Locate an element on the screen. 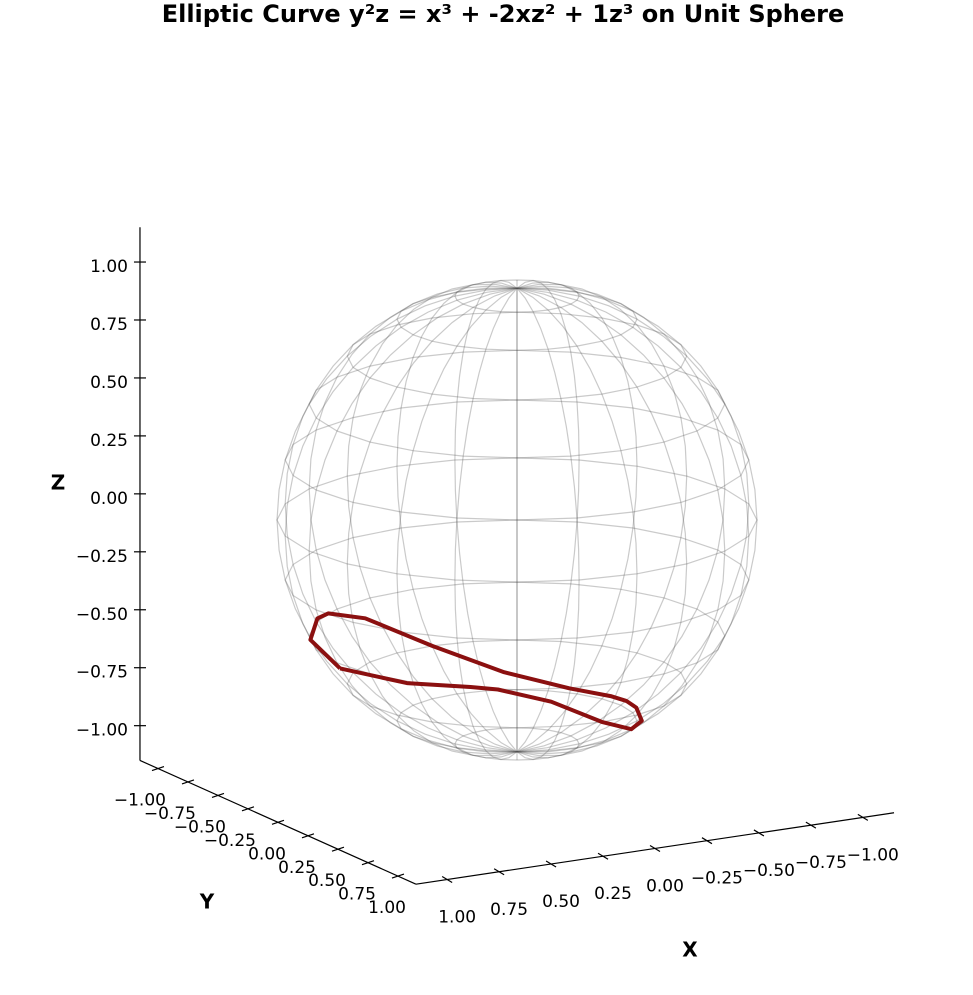 The width and height of the screenshot is (973, 995). curve is located at coordinates (476, 671).